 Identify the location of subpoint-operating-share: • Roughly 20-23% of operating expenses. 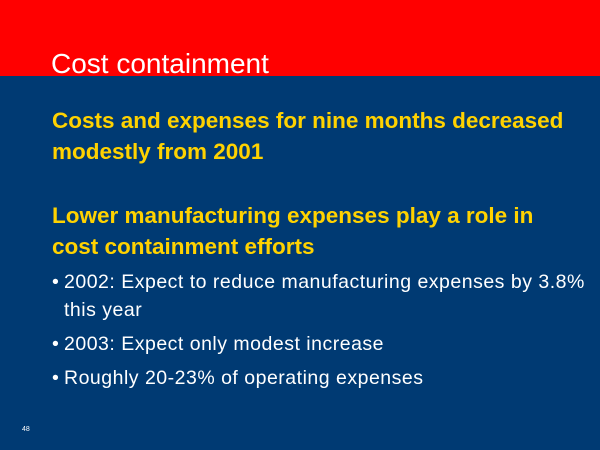
(320, 378).